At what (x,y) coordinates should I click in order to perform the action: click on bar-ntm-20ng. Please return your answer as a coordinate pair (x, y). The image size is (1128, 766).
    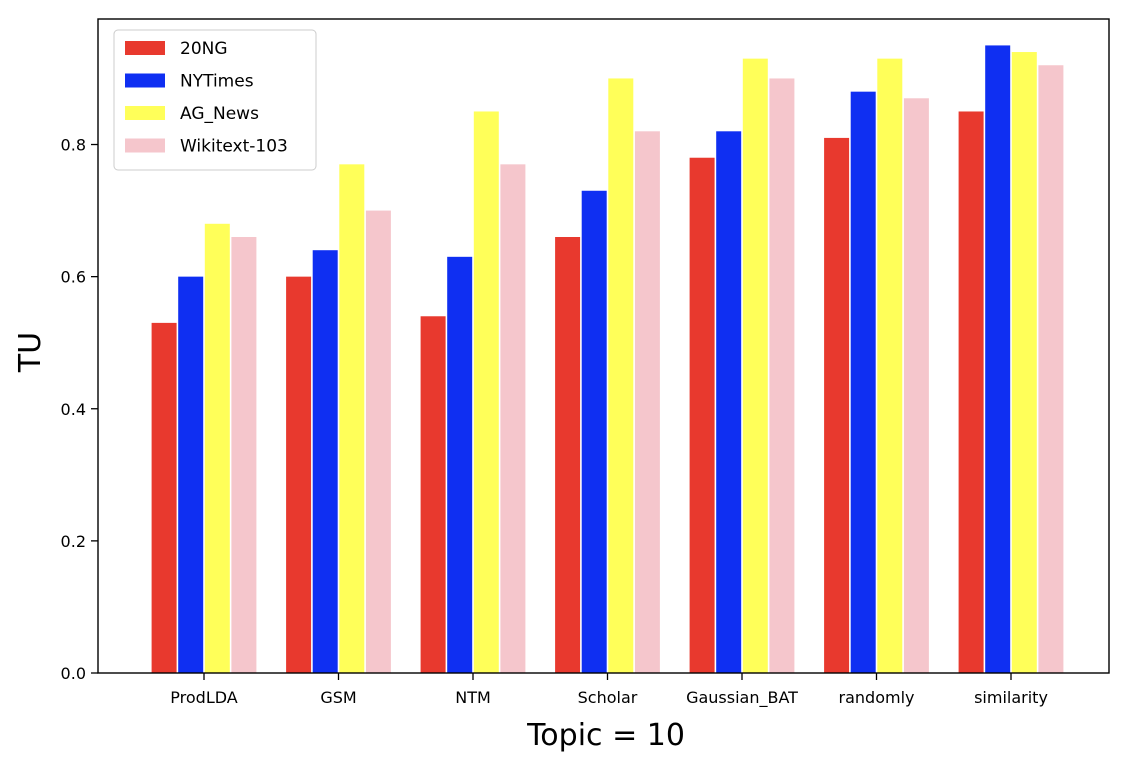
    Looking at the image, I should click on (433, 494).